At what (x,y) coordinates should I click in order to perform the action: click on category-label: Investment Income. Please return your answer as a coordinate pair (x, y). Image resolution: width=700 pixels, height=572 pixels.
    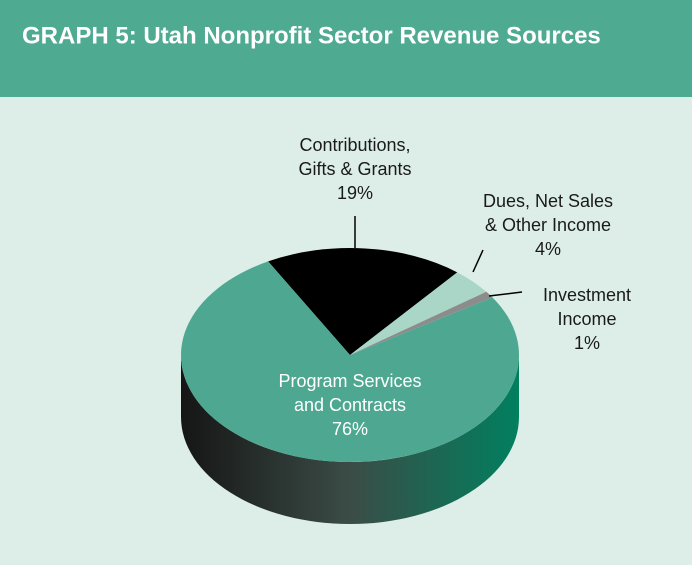
    Looking at the image, I should click on (587, 307).